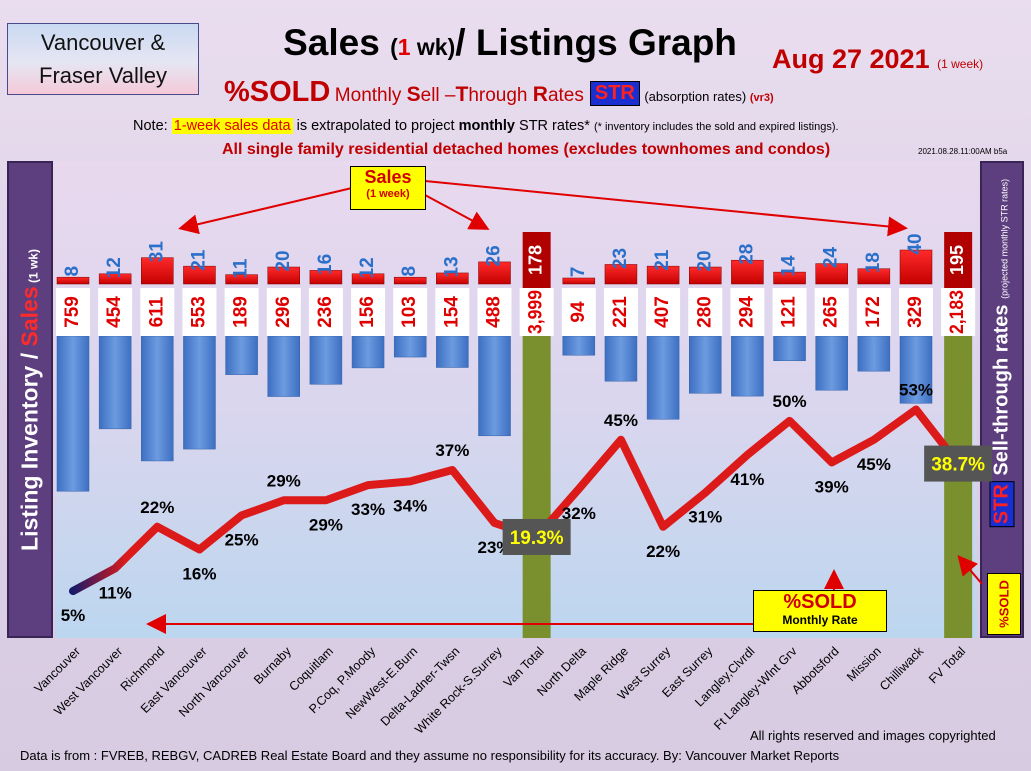  Describe the element at coordinates (820, 602) in the screenshot. I see `sold-callout-title: %SOLD` at that location.